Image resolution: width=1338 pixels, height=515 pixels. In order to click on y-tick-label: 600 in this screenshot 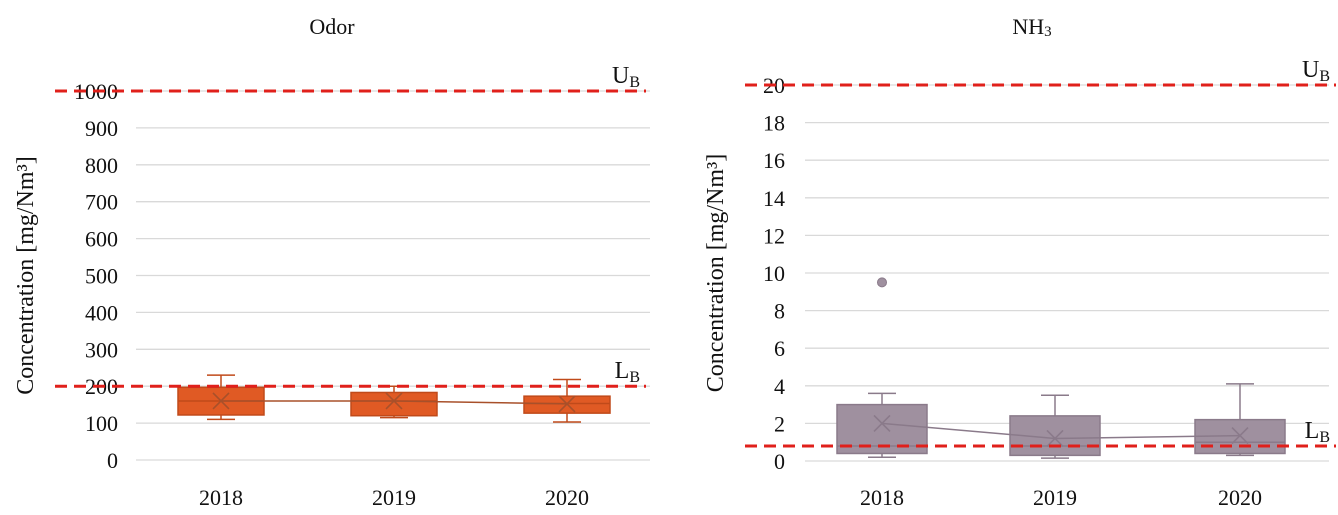, I will do `click(101, 239)`.